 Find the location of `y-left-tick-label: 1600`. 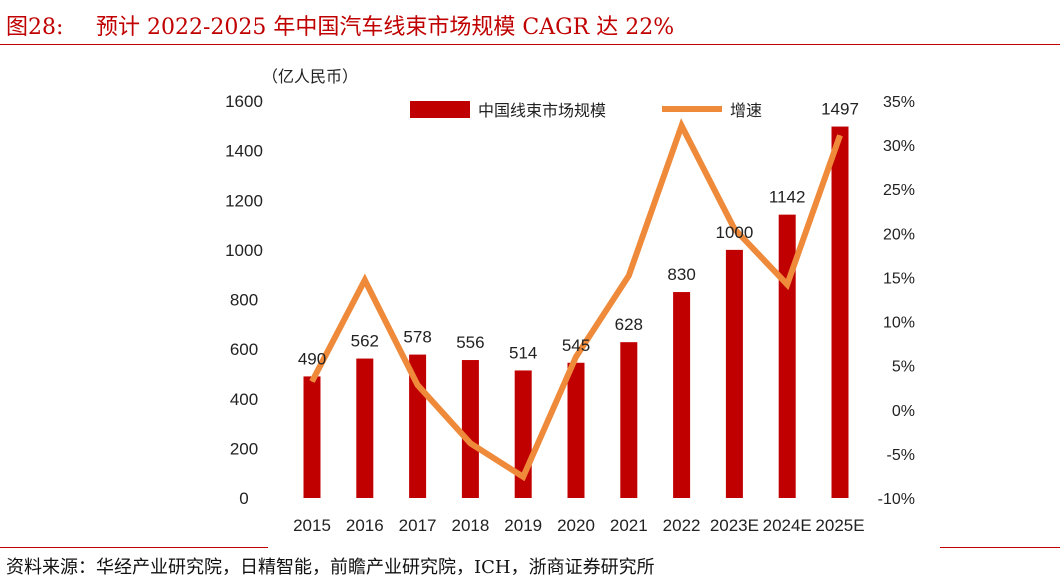

y-left-tick-label: 1600 is located at coordinates (244, 101).